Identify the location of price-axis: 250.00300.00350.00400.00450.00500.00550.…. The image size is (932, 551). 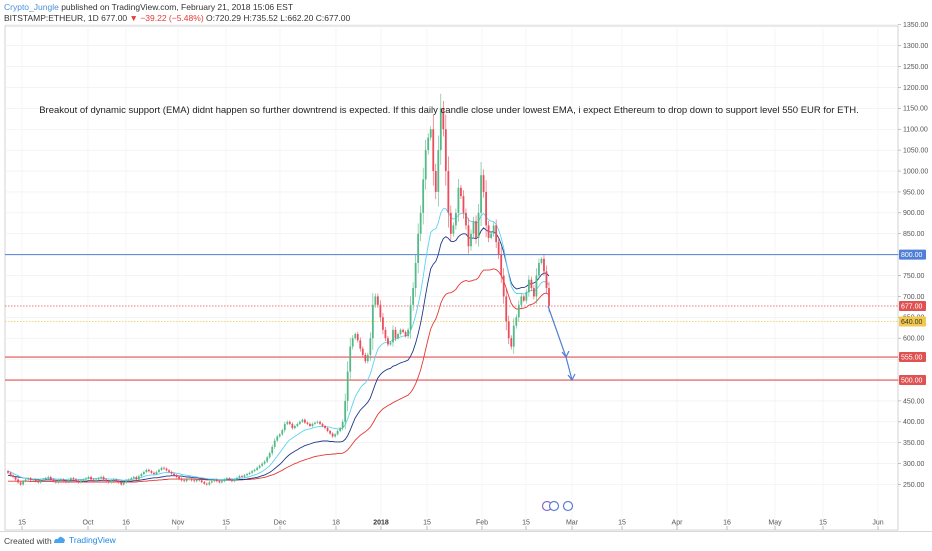
(913, 255).